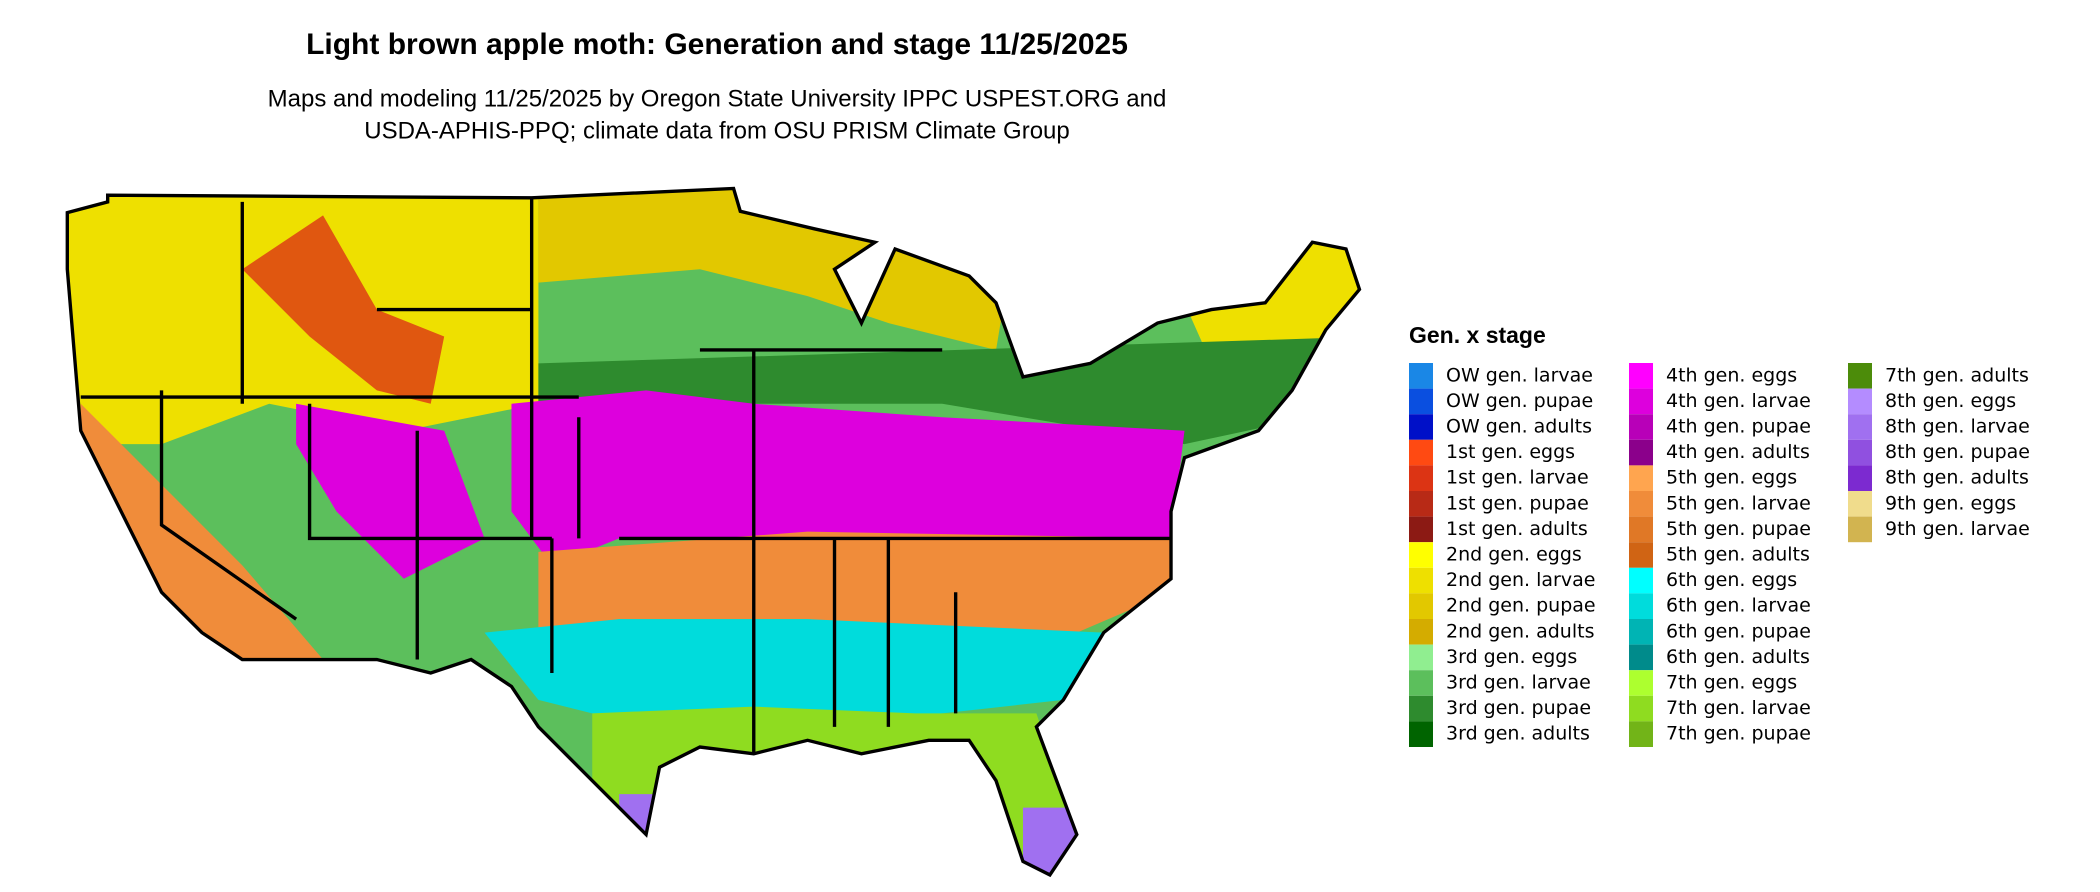 This screenshot has height=892, width=2100. I want to click on legend-label: 2nd gen. eggs, so click(1514, 555).